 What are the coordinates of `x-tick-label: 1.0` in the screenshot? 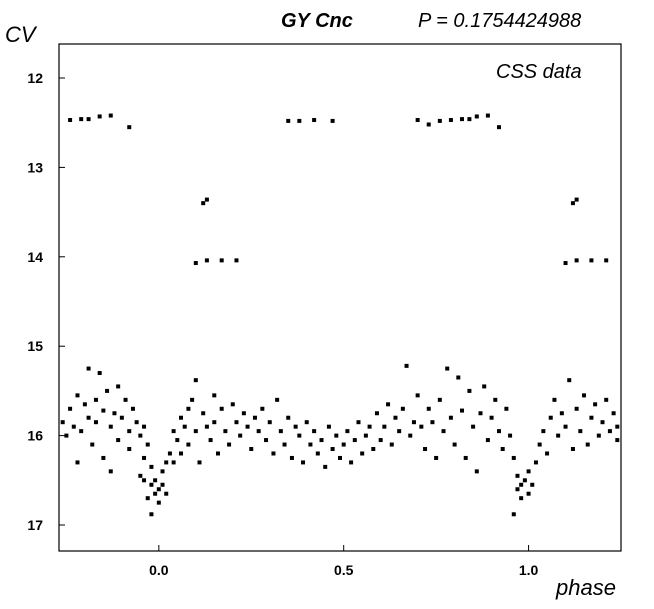 It's located at (529, 570).